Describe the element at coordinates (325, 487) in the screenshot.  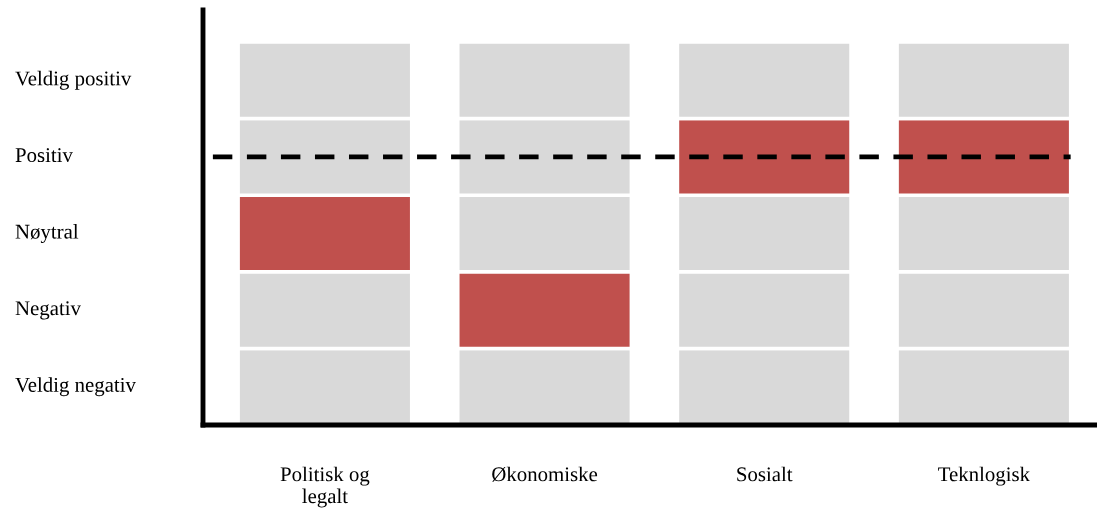
I see `x-tick-label: Politisk og legalt` at that location.